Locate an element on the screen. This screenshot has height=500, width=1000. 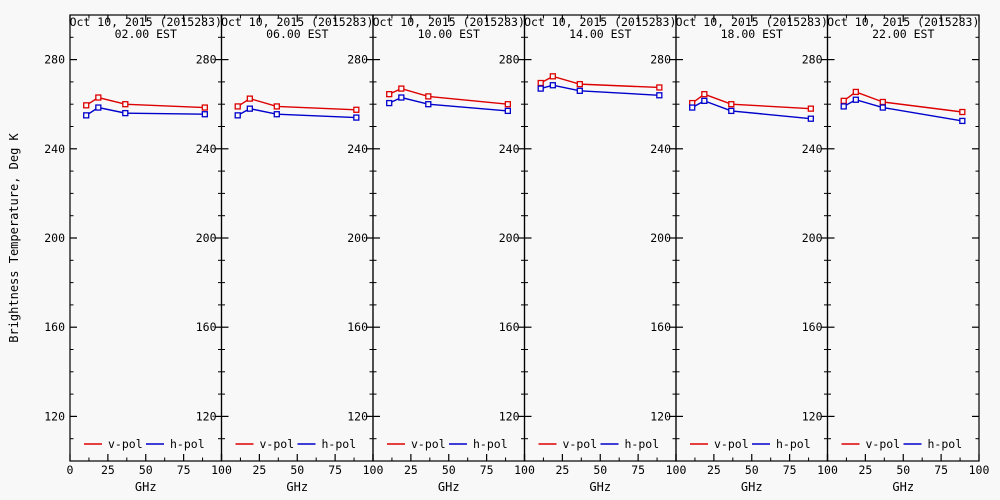
panel-subtitle: 10.00 EST is located at coordinates (449, 34).